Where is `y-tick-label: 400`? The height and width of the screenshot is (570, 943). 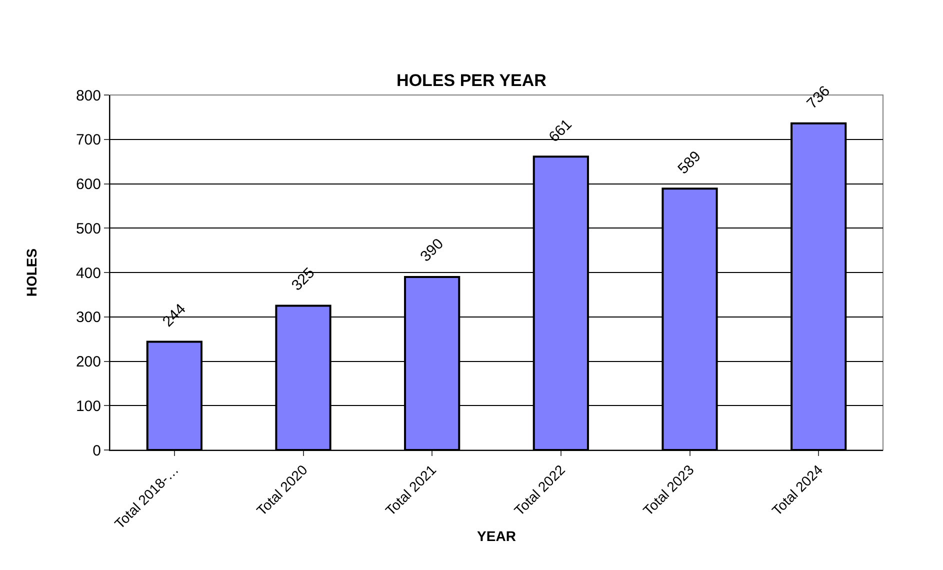 y-tick-label: 400 is located at coordinates (88, 273).